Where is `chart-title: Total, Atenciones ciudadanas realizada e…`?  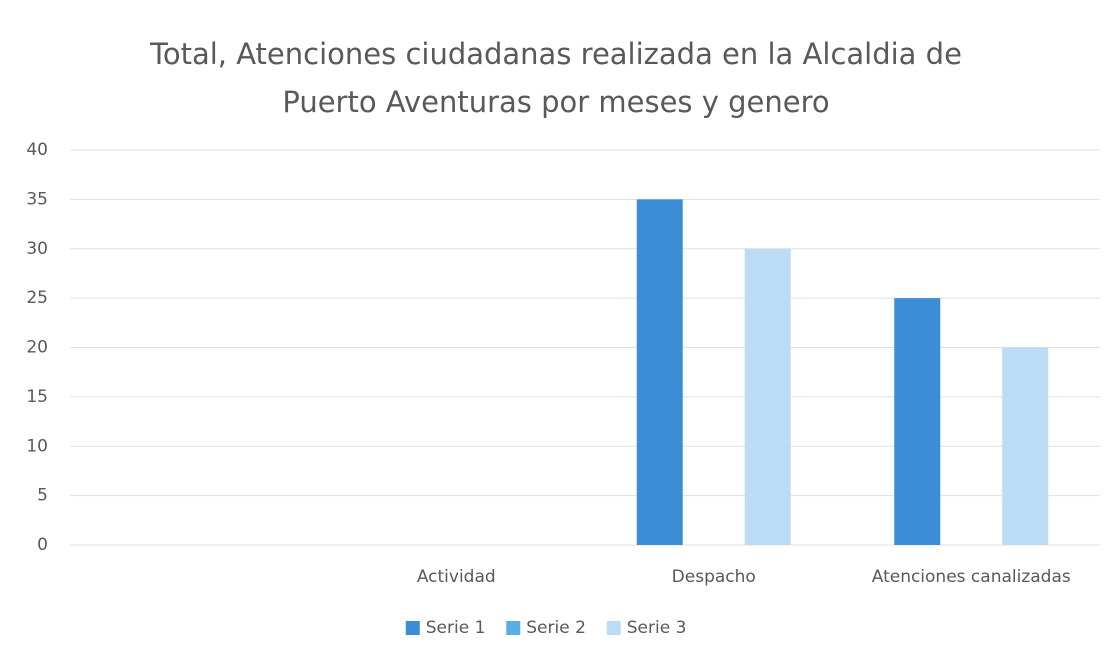 chart-title: Total, Atenciones ciudadanas realizada e… is located at coordinates (556, 78).